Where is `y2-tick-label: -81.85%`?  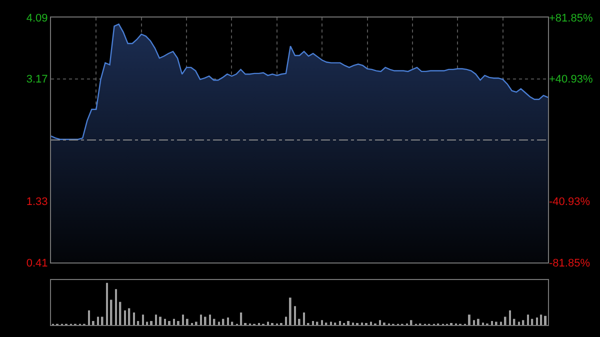
y2-tick-label: -81.85% is located at coordinates (569, 263).